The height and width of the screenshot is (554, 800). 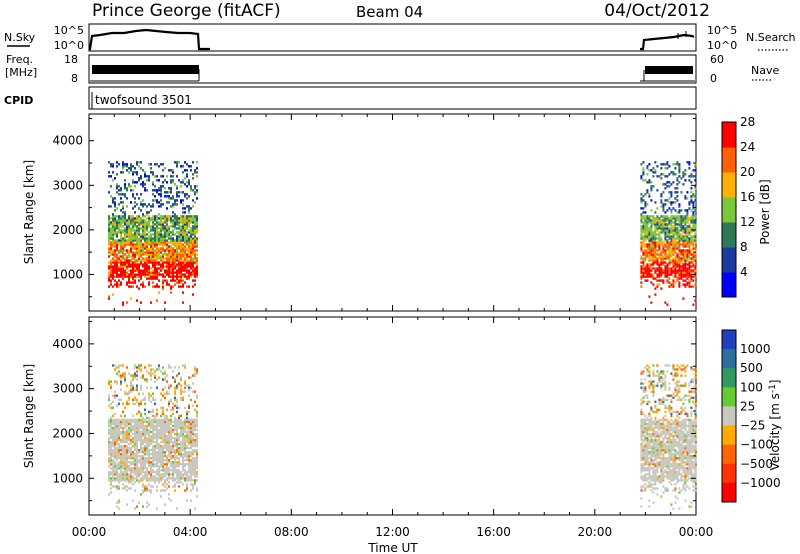 What do you see at coordinates (69, 30) in the screenshot?
I see `noise-left-tick-top: 10^5` at bounding box center [69, 30].